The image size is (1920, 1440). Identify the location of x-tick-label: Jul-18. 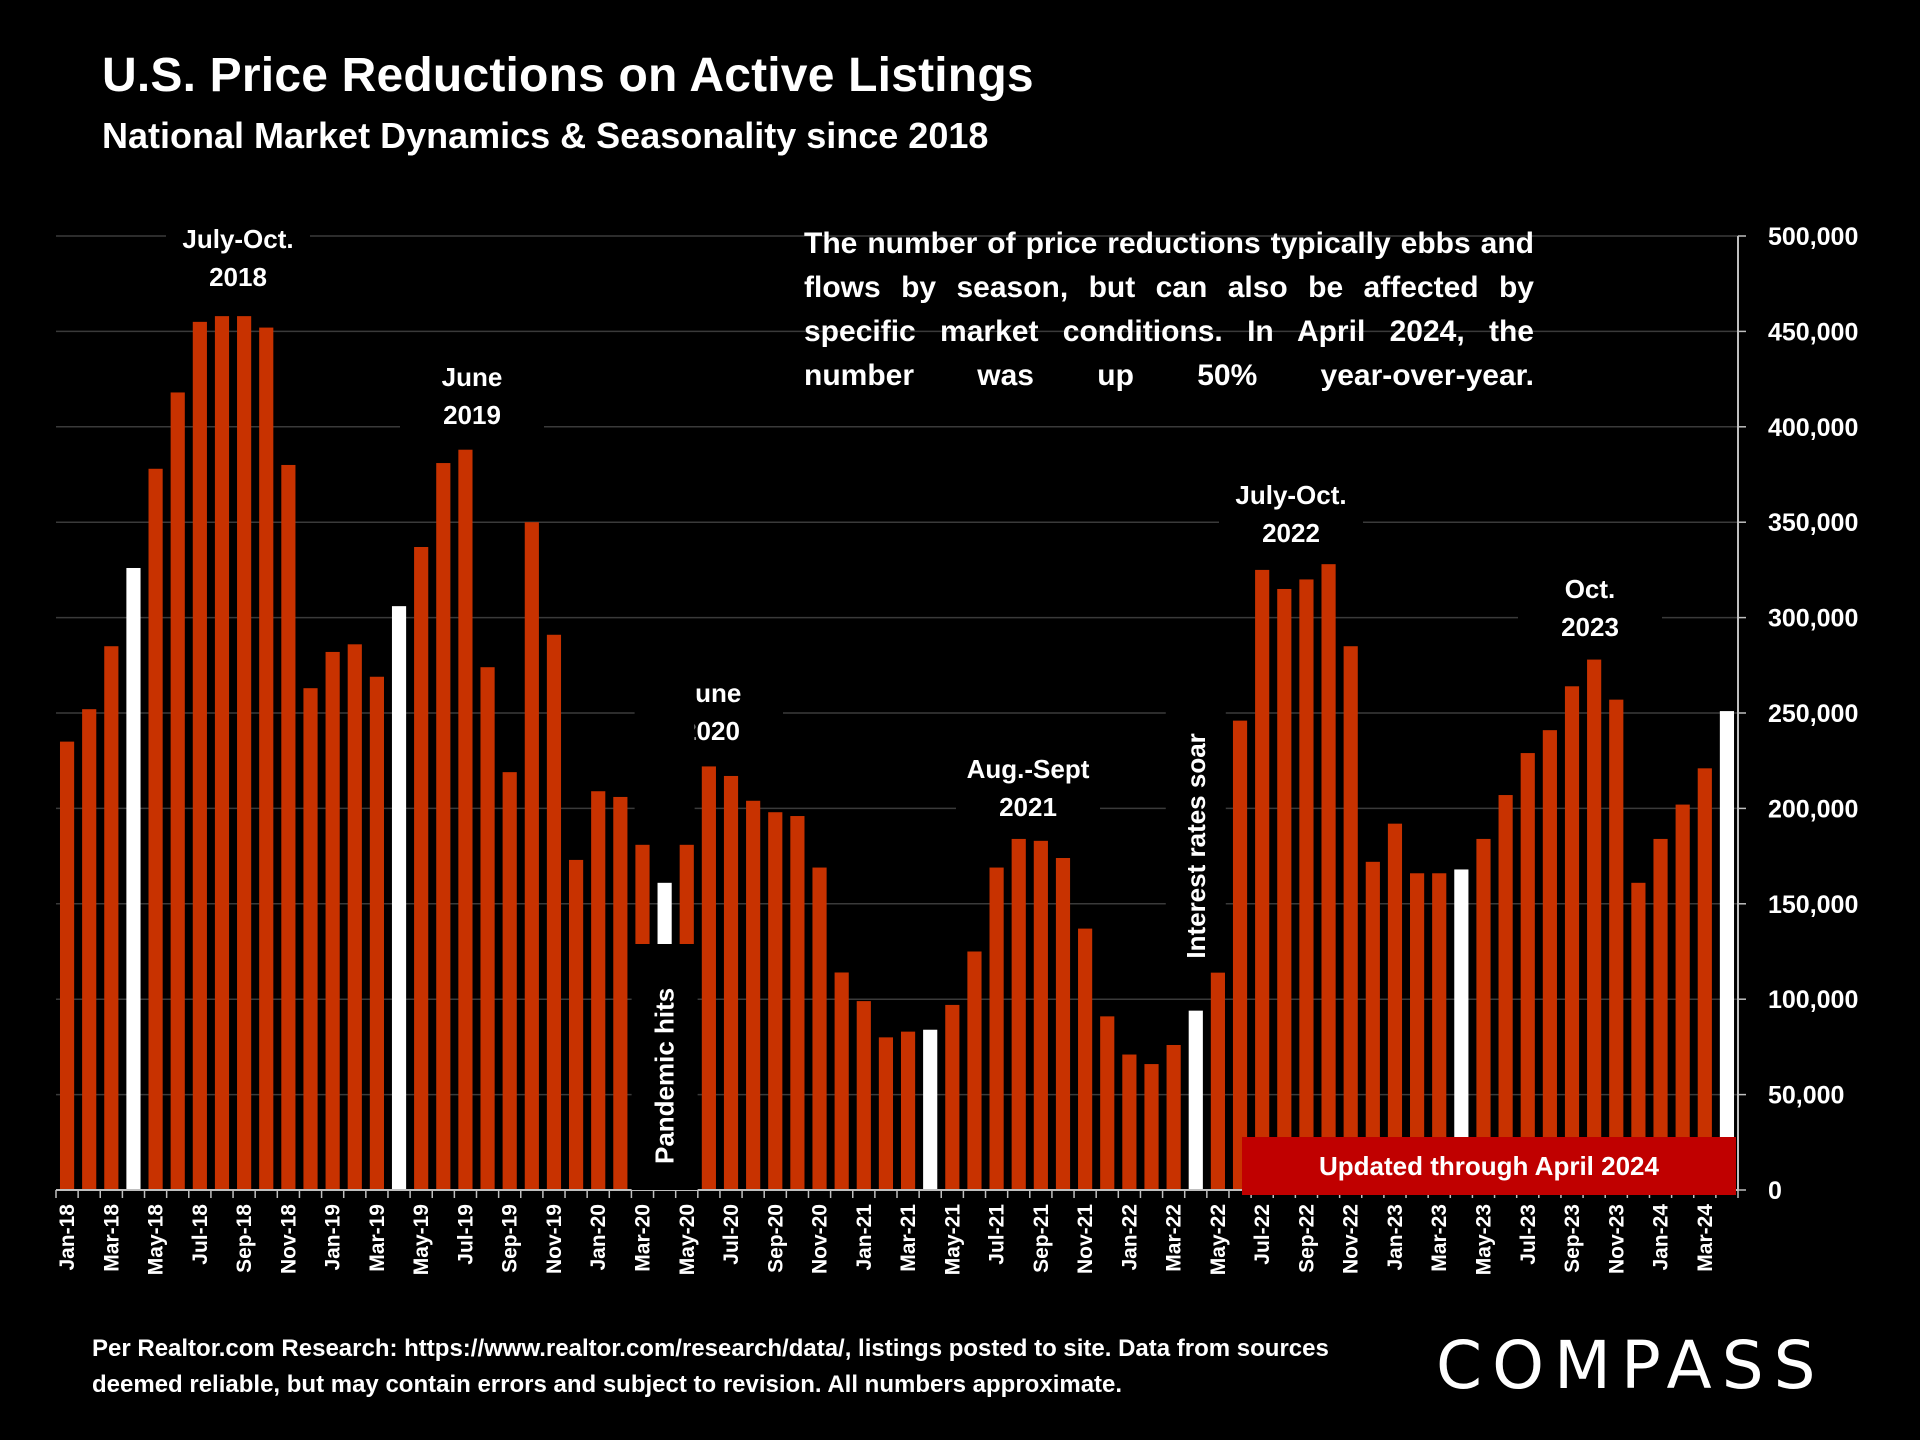
(200, 1234).